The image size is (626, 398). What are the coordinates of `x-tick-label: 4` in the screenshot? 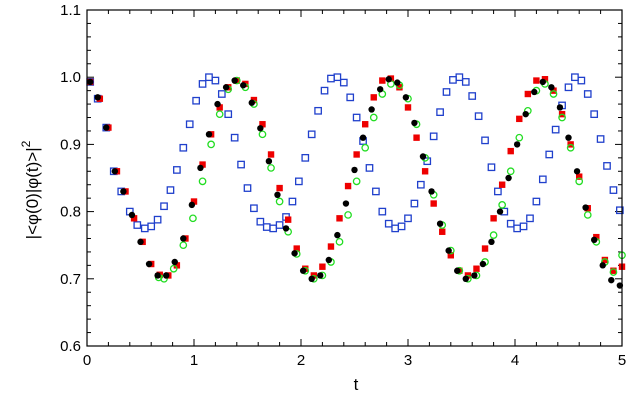 It's located at (515, 360).